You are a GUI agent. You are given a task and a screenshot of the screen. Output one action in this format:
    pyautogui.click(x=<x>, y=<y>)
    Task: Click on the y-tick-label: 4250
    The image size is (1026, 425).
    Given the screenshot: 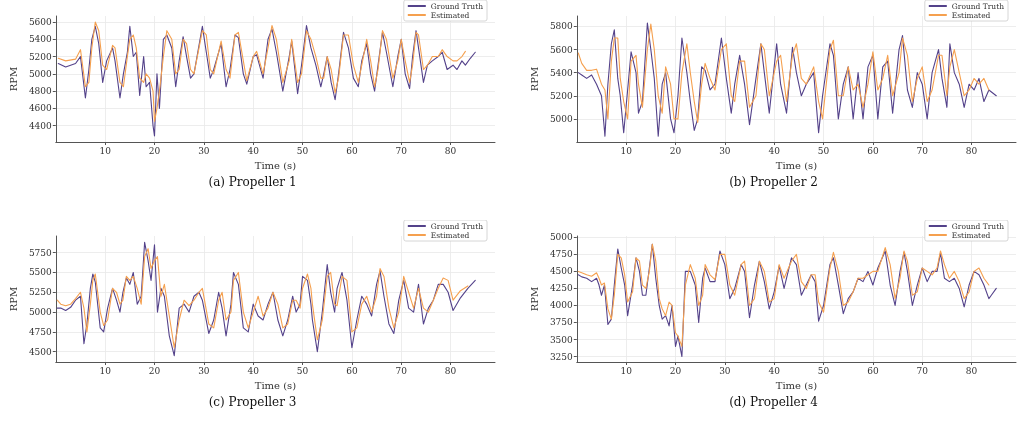 What is the action you would take?
    pyautogui.click(x=561, y=288)
    